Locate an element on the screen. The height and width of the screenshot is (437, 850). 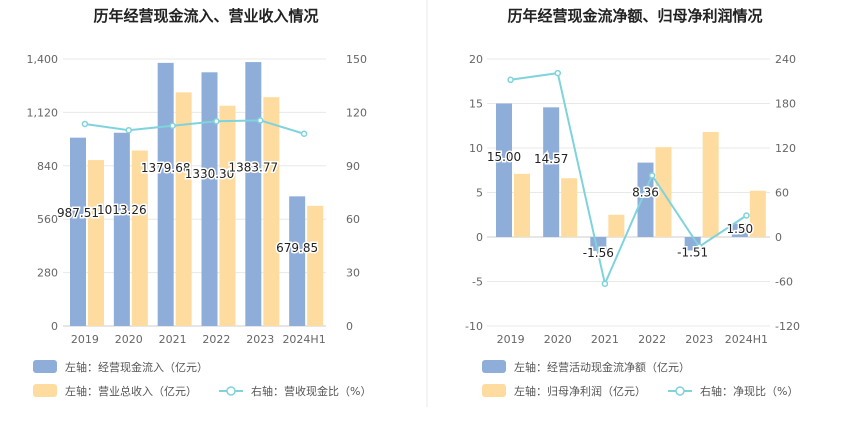
y-left-tick-label: 5 is located at coordinates (479, 193).